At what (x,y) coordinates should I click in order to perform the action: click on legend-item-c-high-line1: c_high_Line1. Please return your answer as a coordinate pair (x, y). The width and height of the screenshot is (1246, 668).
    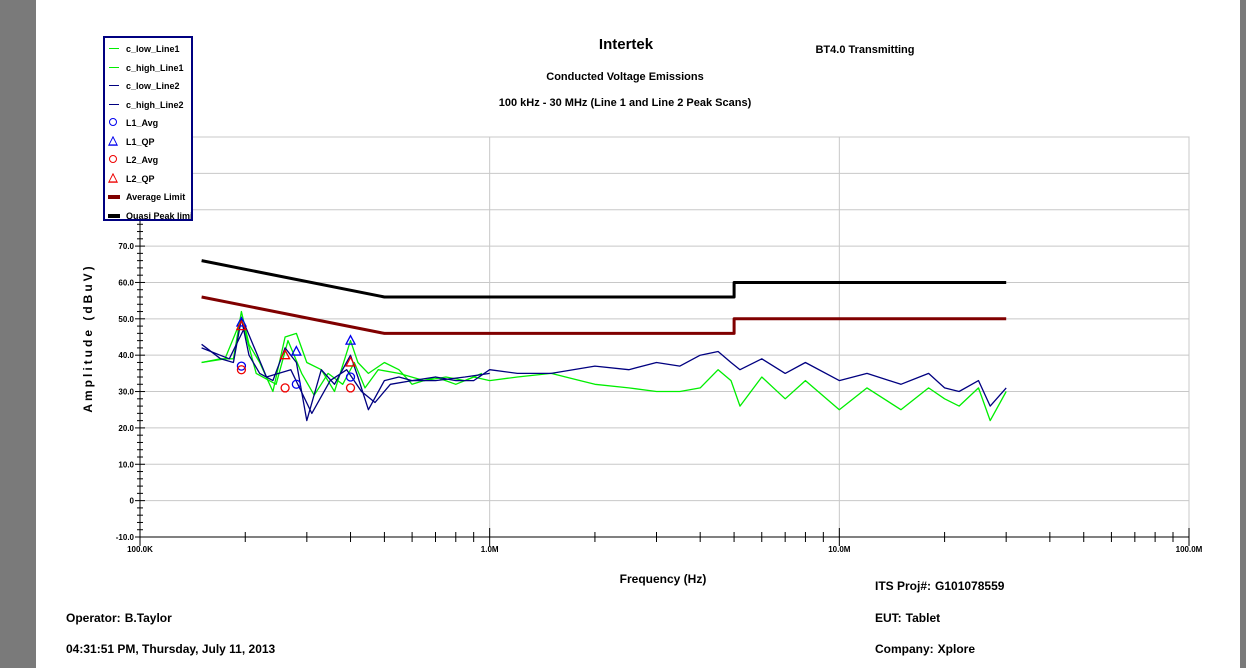
    Looking at the image, I should click on (148, 68).